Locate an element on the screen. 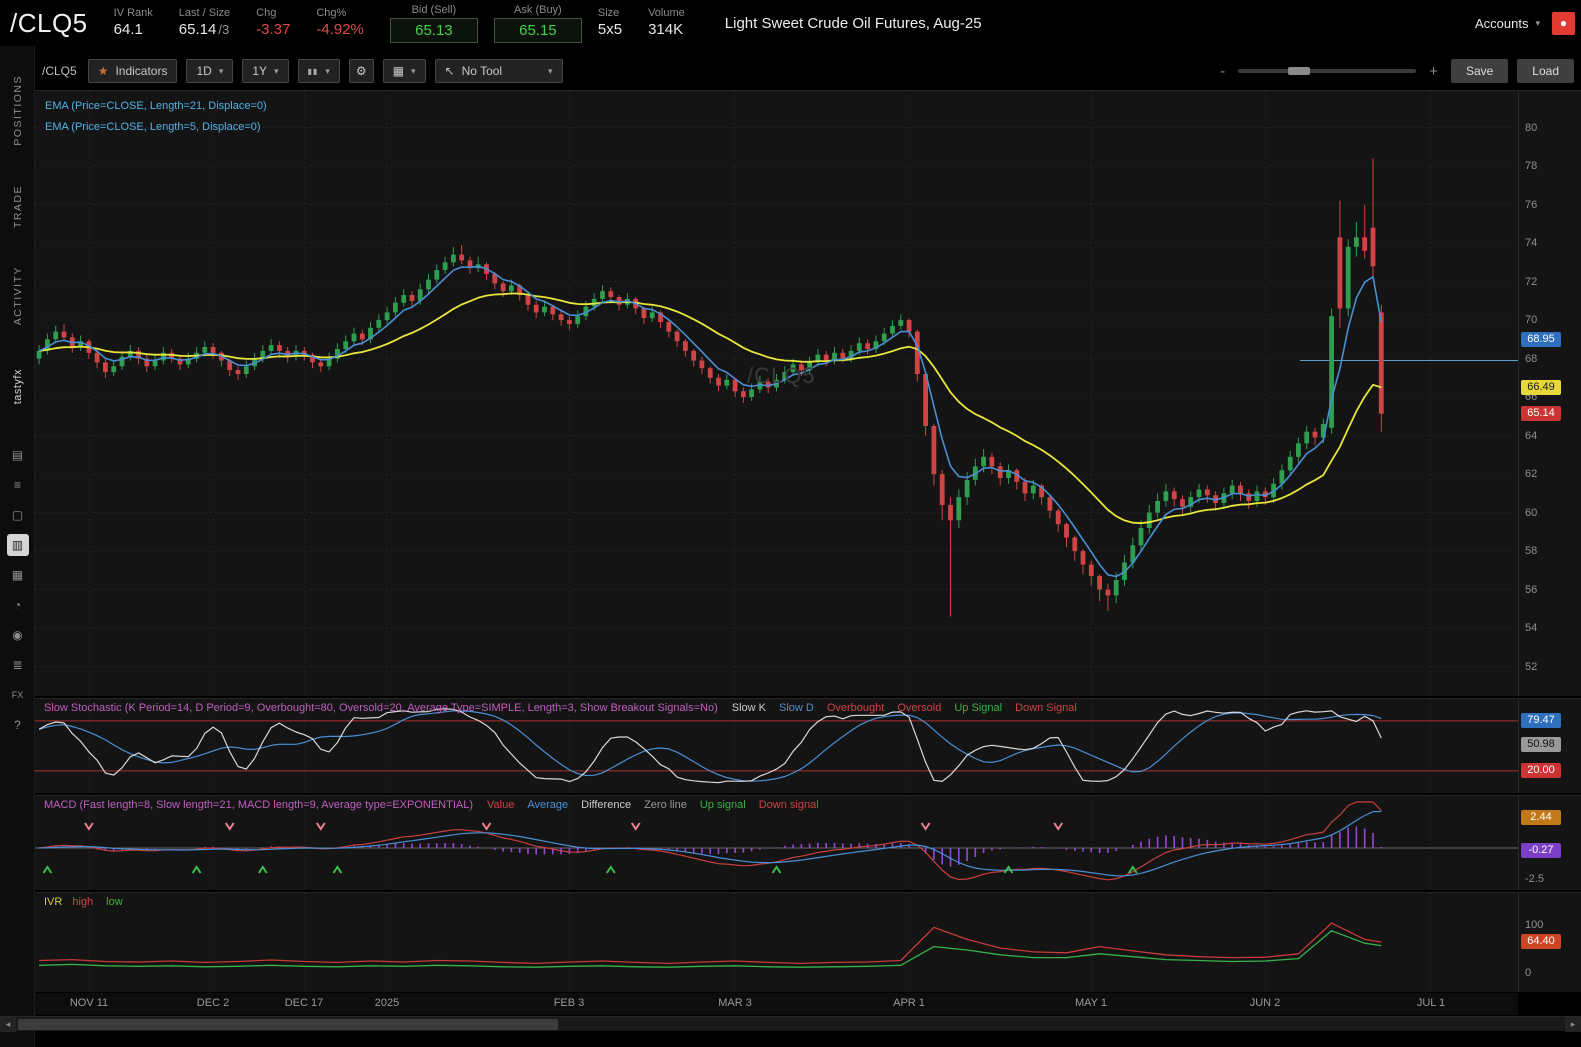 The height and width of the screenshot is (1047, 1581). time-tick-label: DEC 17 is located at coordinates (304, 1003).